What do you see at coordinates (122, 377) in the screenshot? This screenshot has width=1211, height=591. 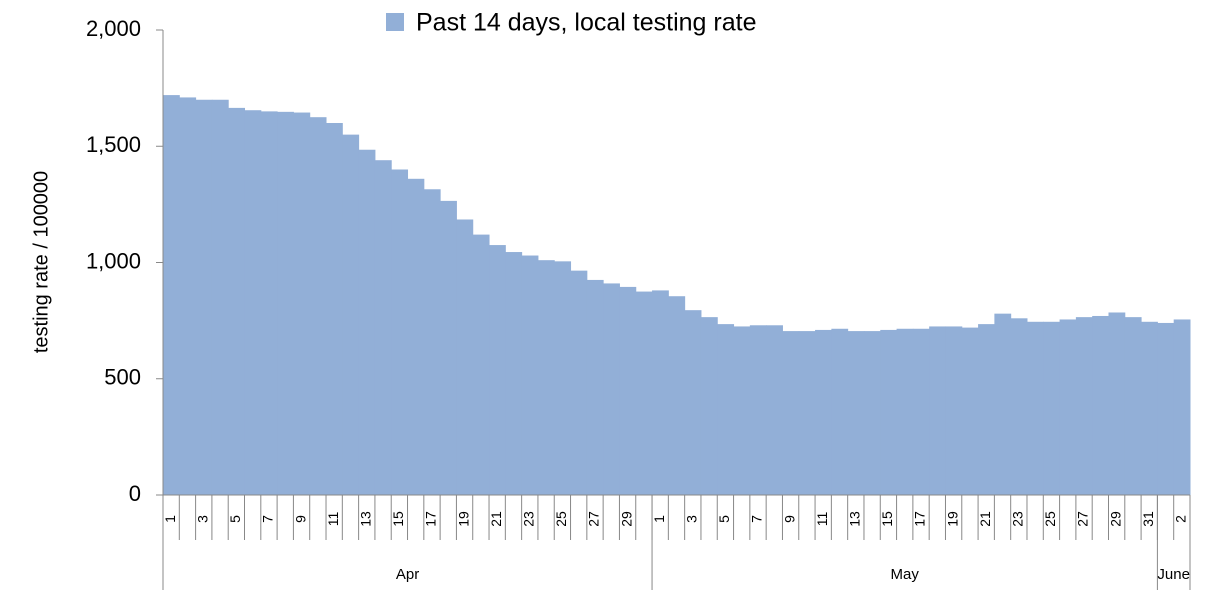 I see `y-tick-label: 500` at bounding box center [122, 377].